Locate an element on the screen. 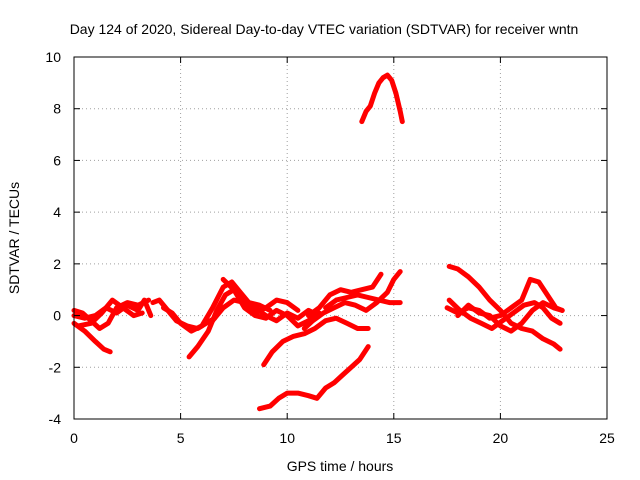 This screenshot has height=480, width=640. y-axis-label: SDTVAR / TECUs is located at coordinates (14, 238).